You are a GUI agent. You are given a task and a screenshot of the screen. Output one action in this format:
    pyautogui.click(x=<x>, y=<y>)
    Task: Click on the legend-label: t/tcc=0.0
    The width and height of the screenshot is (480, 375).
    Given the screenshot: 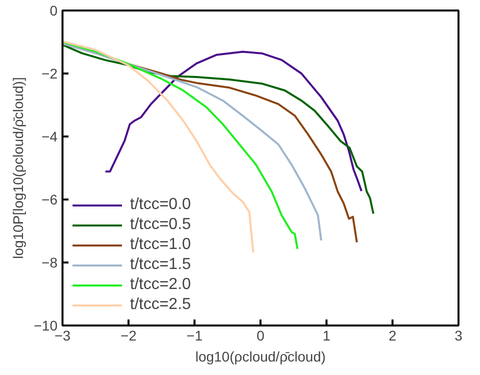 What is the action you would take?
    pyautogui.click(x=160, y=205)
    